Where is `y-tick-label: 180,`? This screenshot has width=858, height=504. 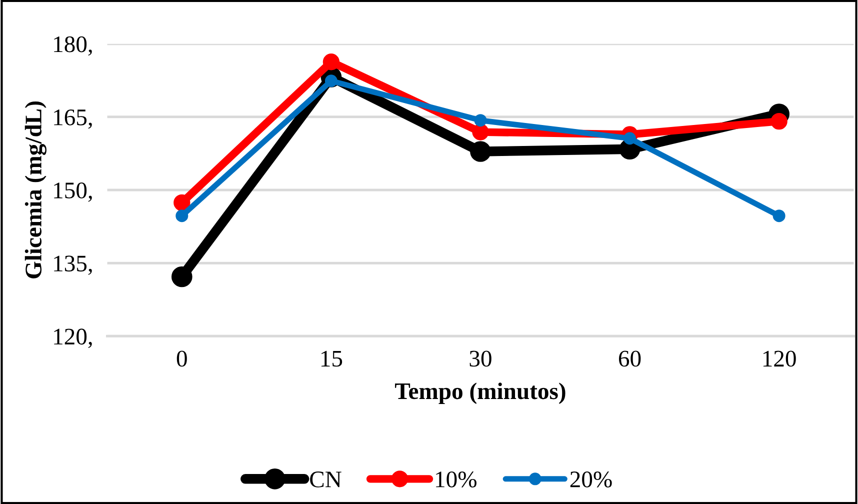
y-tick-label: 180, is located at coordinates (73, 46).